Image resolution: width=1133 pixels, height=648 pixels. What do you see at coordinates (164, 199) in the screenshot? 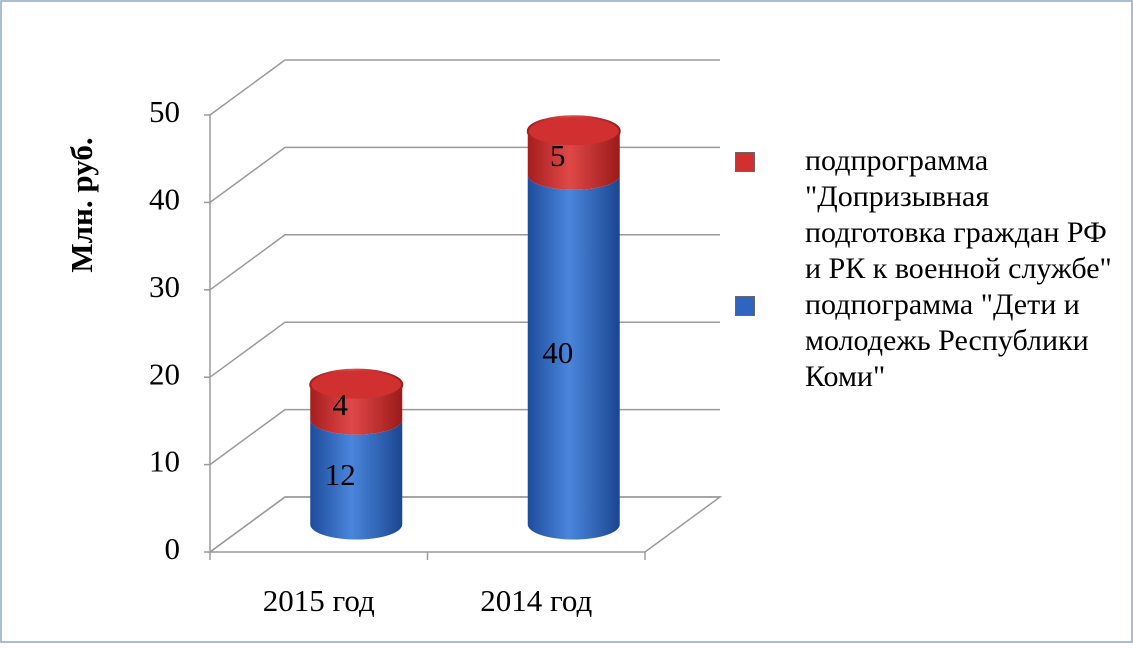
I see `y-tick-label: 40` at bounding box center [164, 199].